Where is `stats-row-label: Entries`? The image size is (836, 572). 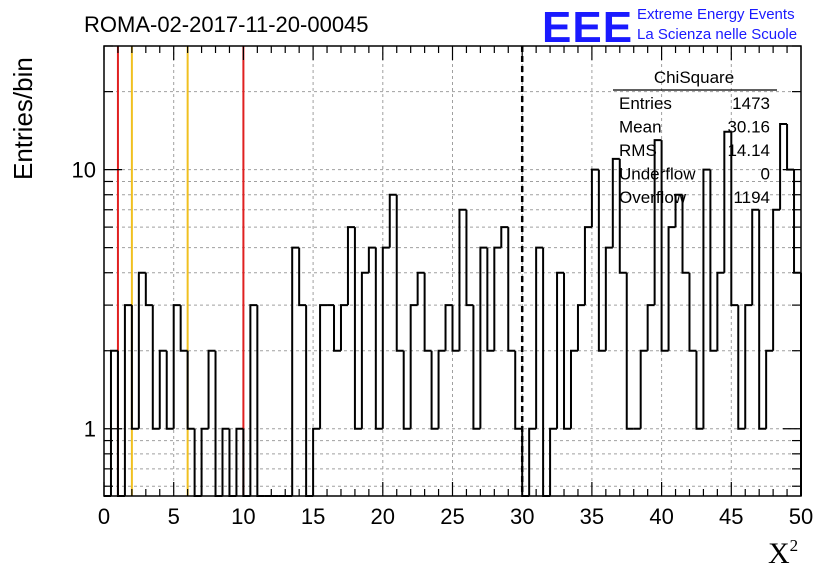
stats-row-label: Entries is located at coordinates (645, 103).